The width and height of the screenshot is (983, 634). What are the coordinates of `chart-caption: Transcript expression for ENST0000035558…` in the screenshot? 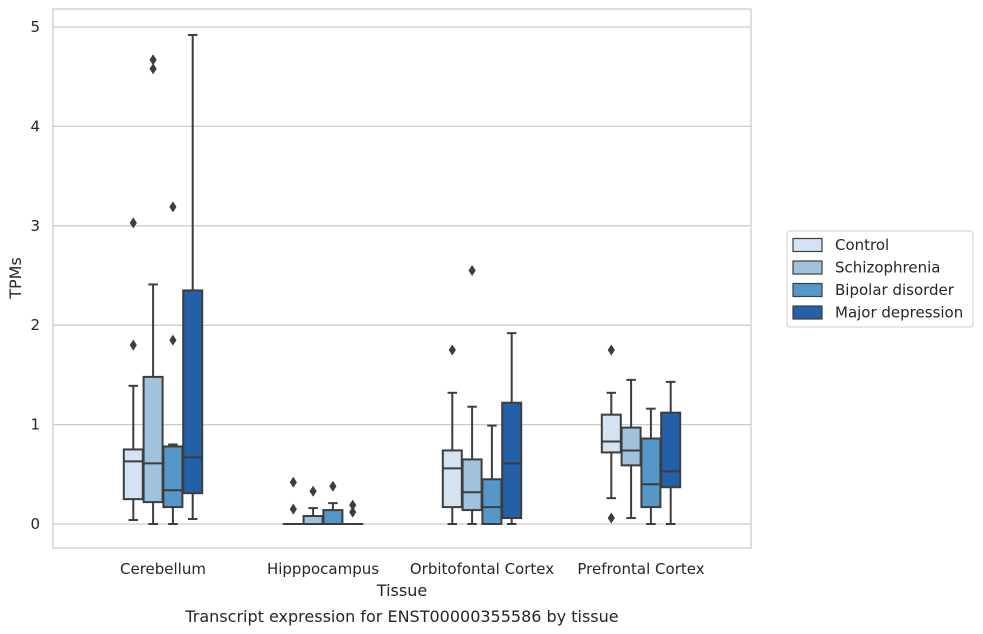 It's located at (401, 616).